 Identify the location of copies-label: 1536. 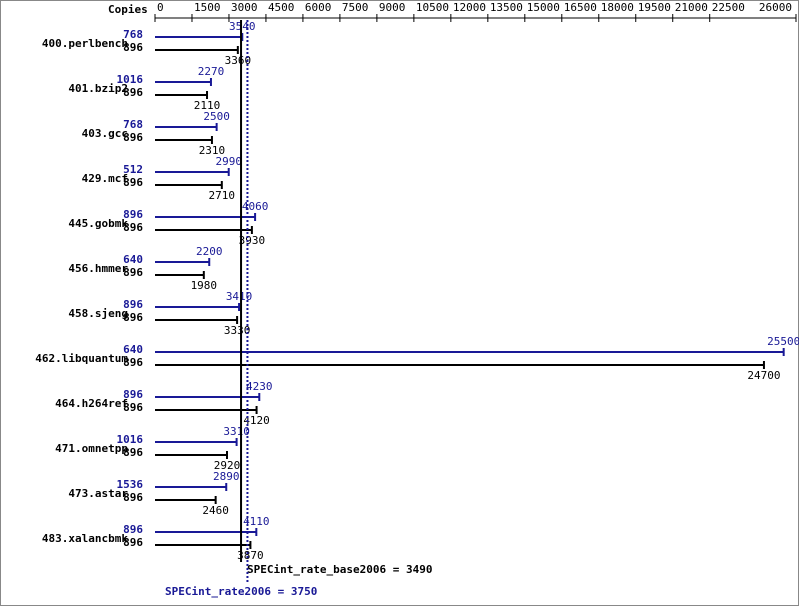
(130, 484).